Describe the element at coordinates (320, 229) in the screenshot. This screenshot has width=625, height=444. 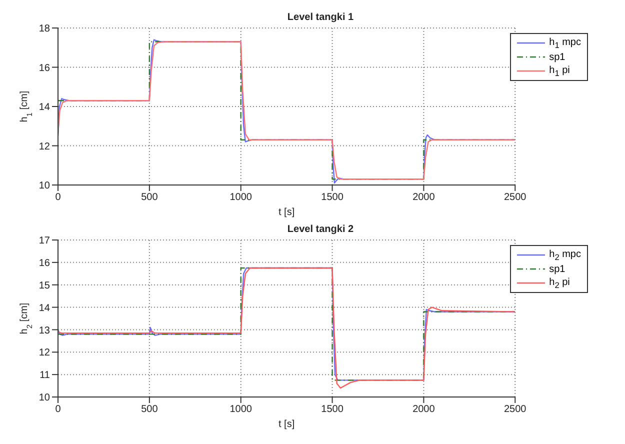
I see `chart-title: Level tangki 2` at that location.